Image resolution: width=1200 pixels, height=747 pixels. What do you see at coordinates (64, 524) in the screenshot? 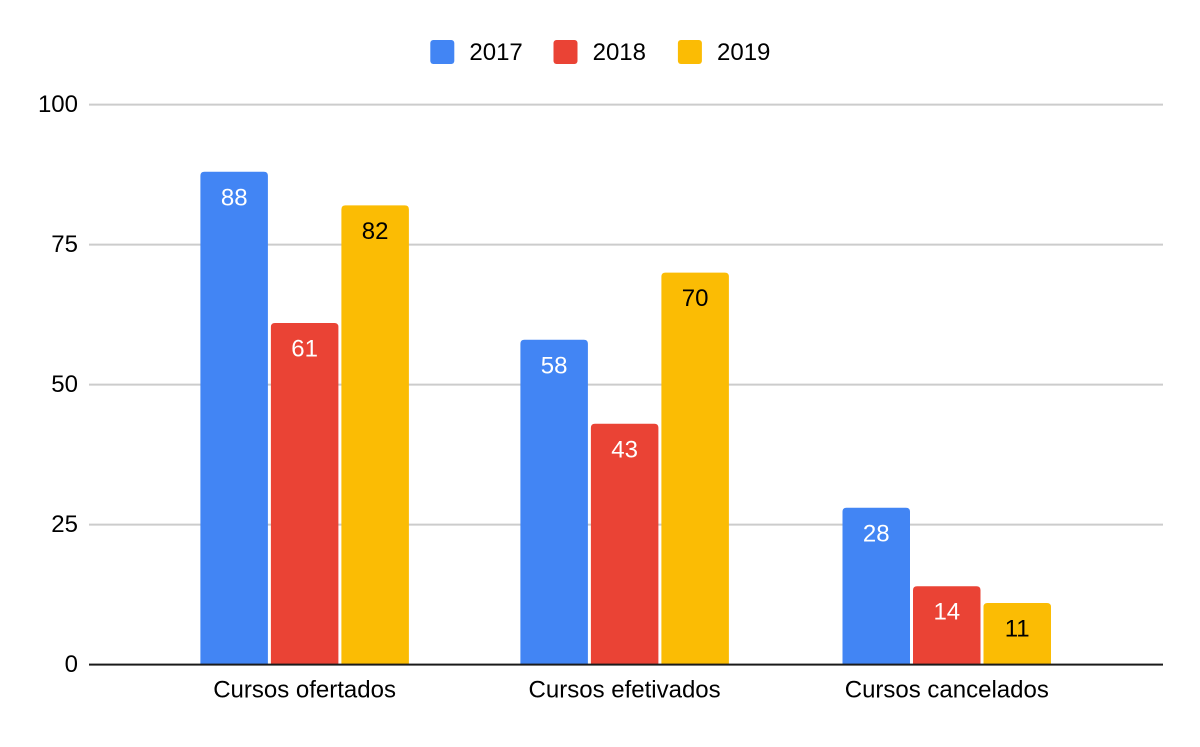
I see `svg-text: 25` at bounding box center [64, 524].